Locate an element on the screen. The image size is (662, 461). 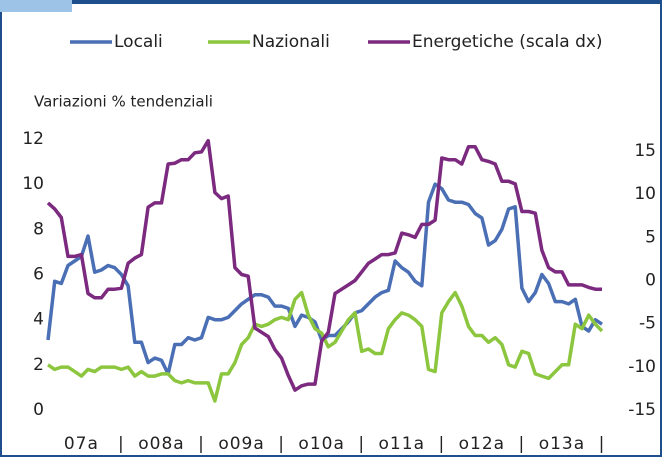
subtitle: Variazioni % tendenziali is located at coordinates (123, 102).